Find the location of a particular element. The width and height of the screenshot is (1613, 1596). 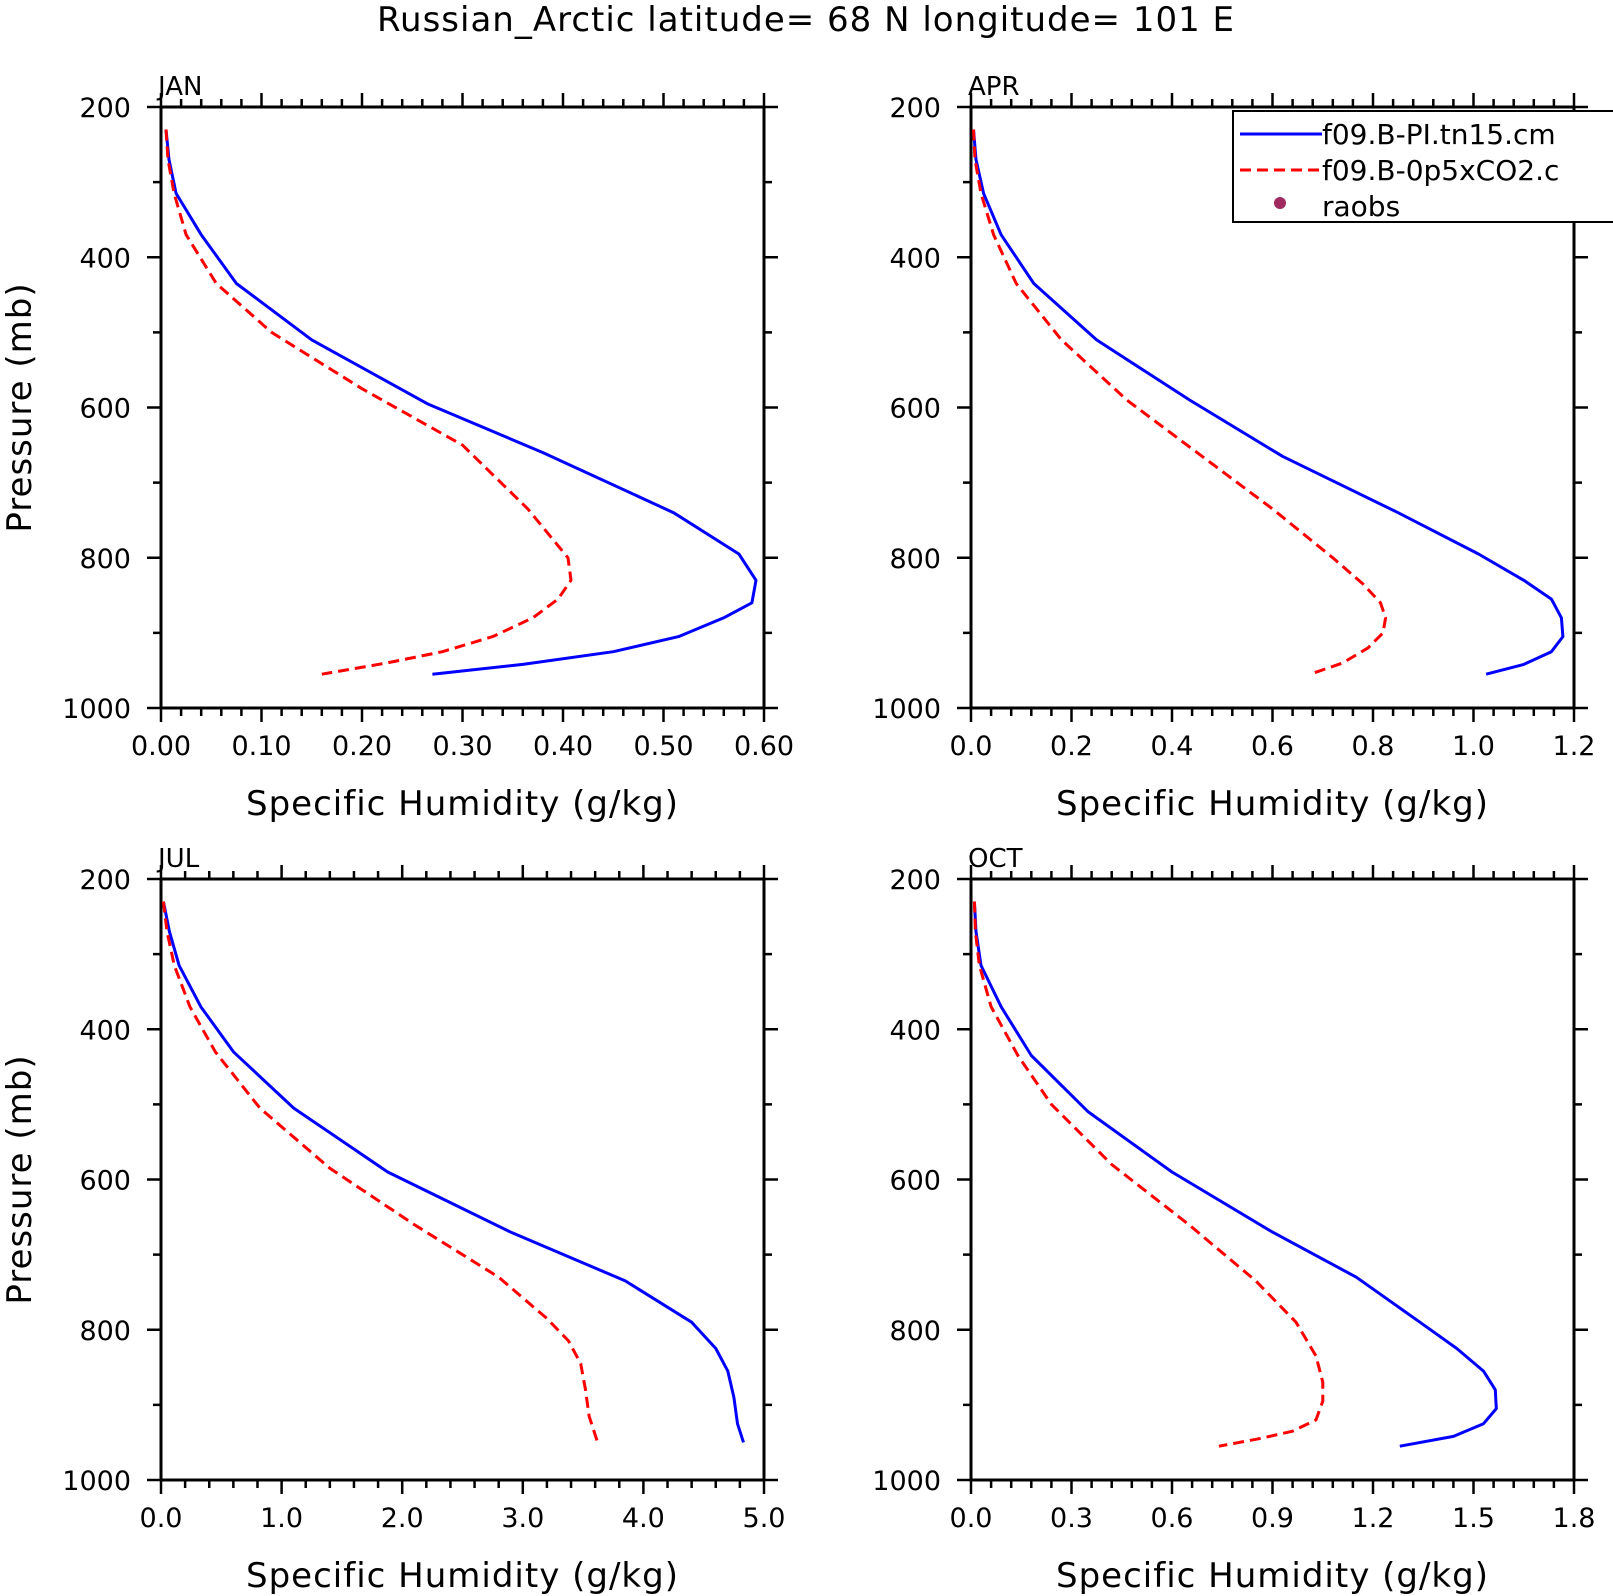

legend-box is located at coordinates (1422, 166).